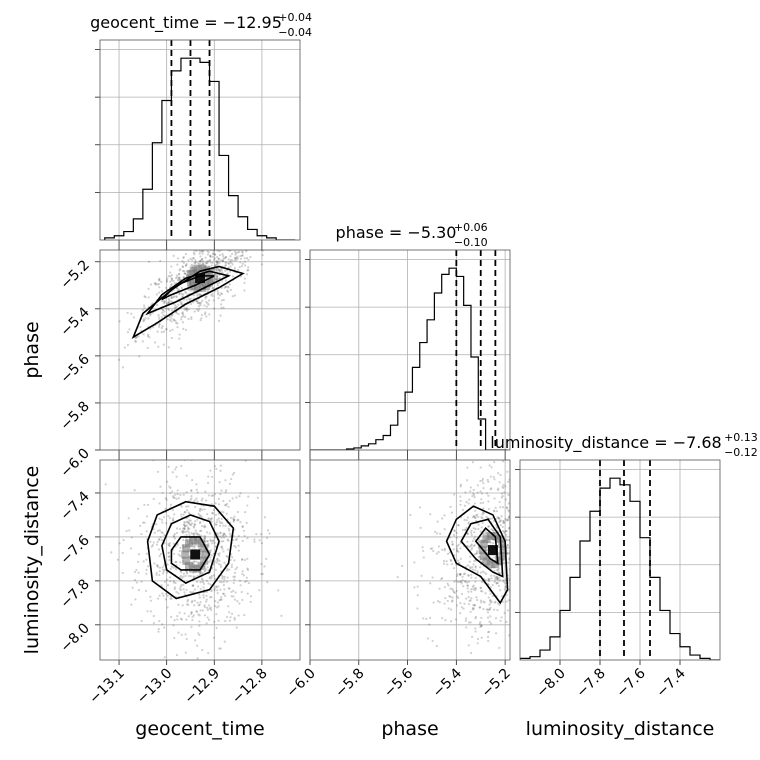 The width and height of the screenshot is (760, 760). Describe the element at coordinates (198, 560) in the screenshot. I see `scatter-panel-geocent_time_vs_luminosity_distance` at that location.